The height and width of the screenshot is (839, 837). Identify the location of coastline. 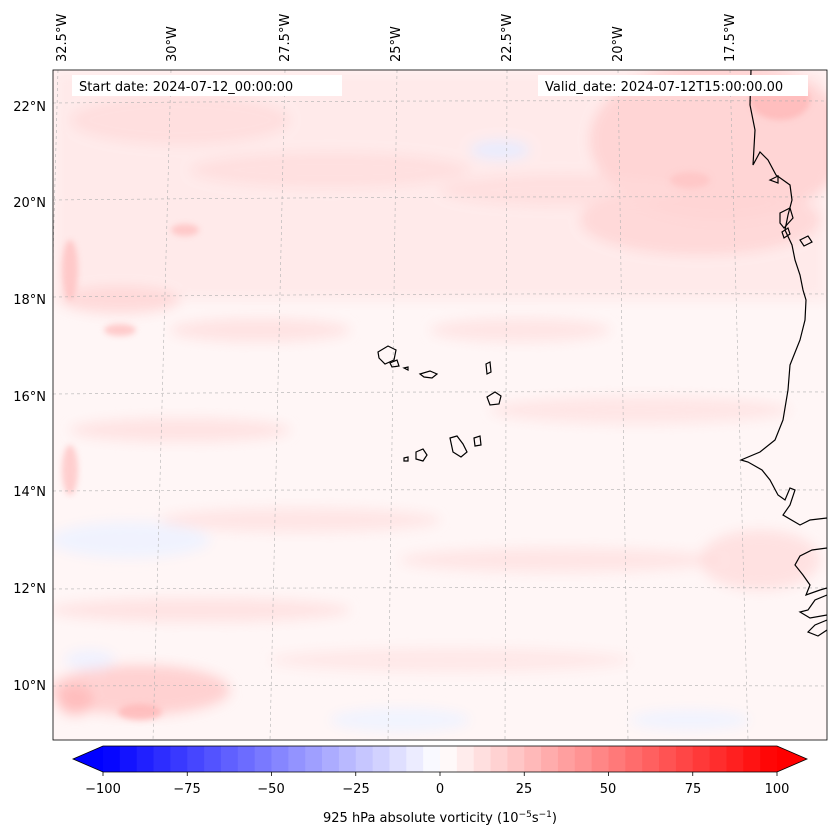
(783, 353).